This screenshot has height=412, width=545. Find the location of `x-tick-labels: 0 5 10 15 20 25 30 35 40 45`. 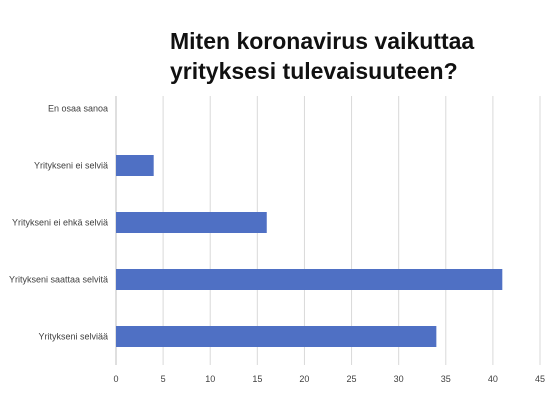

x-tick-labels: 0 5 10 15 20 25 30 35 40 45 is located at coordinates (329, 379).